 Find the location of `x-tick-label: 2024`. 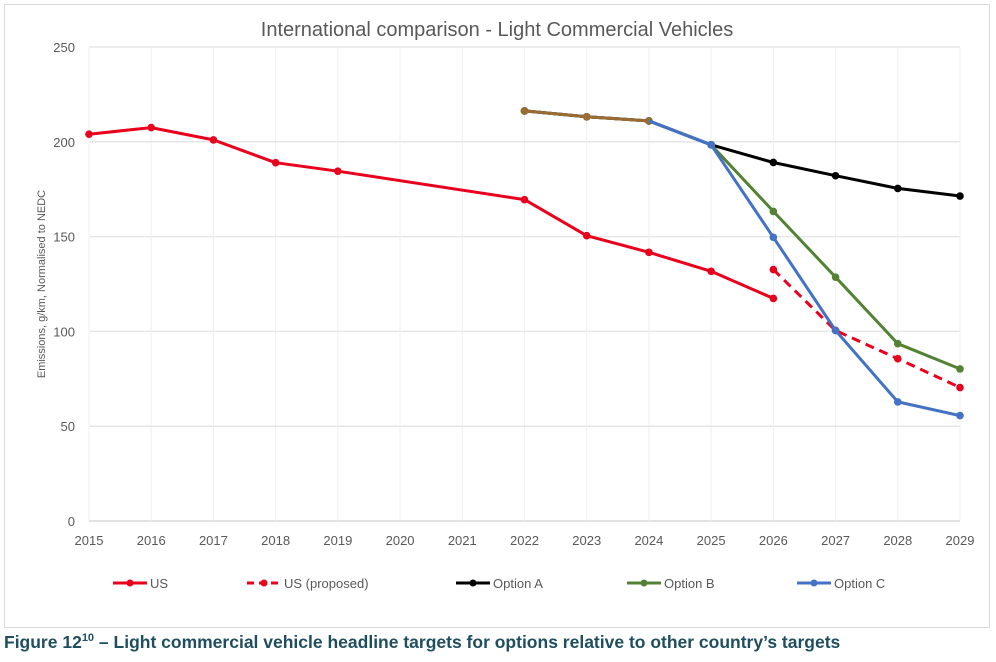

x-tick-label: 2024 is located at coordinates (648, 540).